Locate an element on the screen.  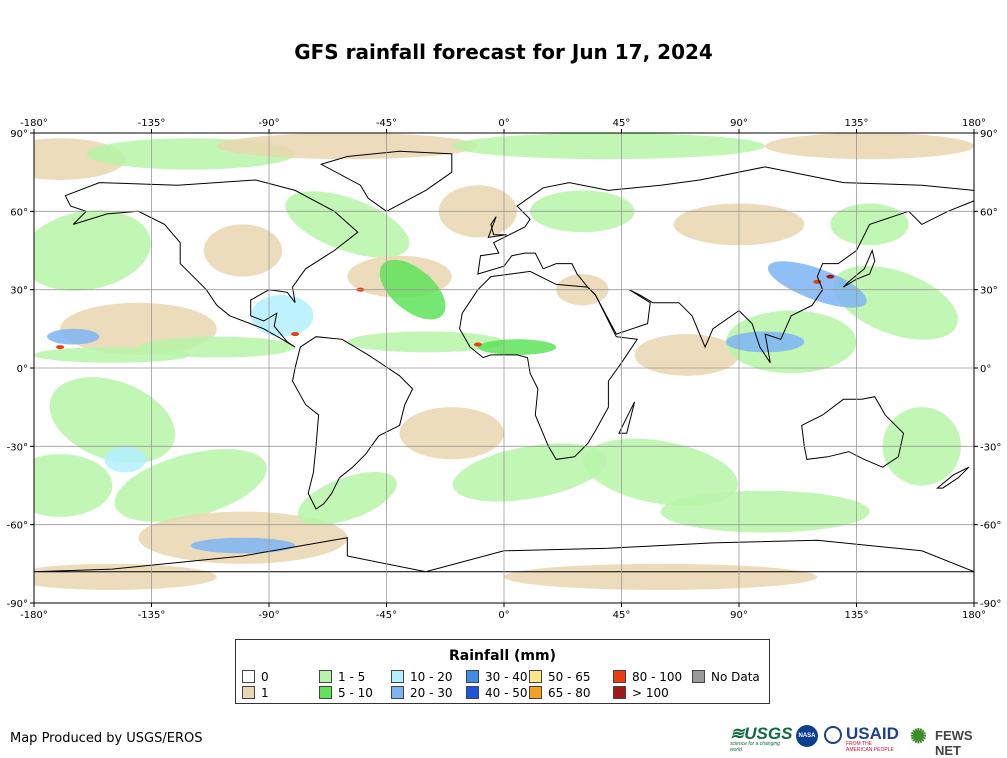
lon-tick-label-top: -135° is located at coordinates (152, 123).